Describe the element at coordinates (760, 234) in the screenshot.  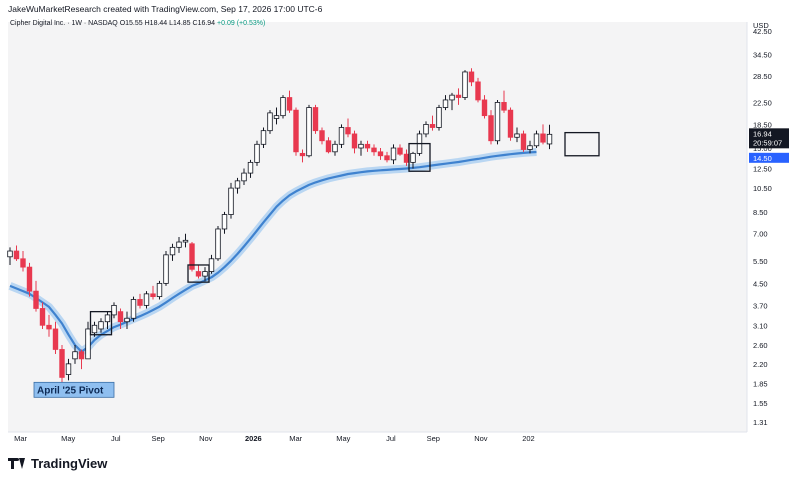
I see `price-tick-label: 7.00` at that location.